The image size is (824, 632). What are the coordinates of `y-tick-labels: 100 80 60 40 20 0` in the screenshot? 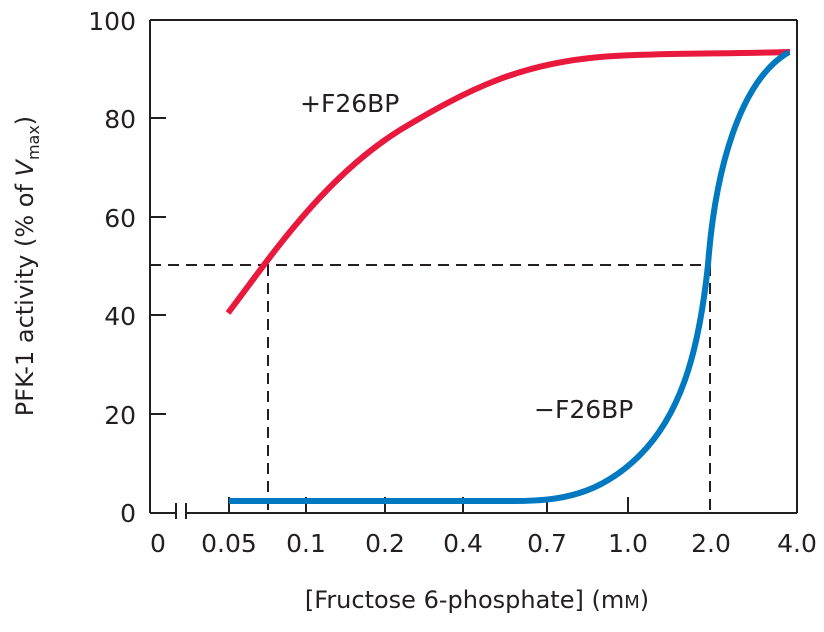 It's located at (112, 267).